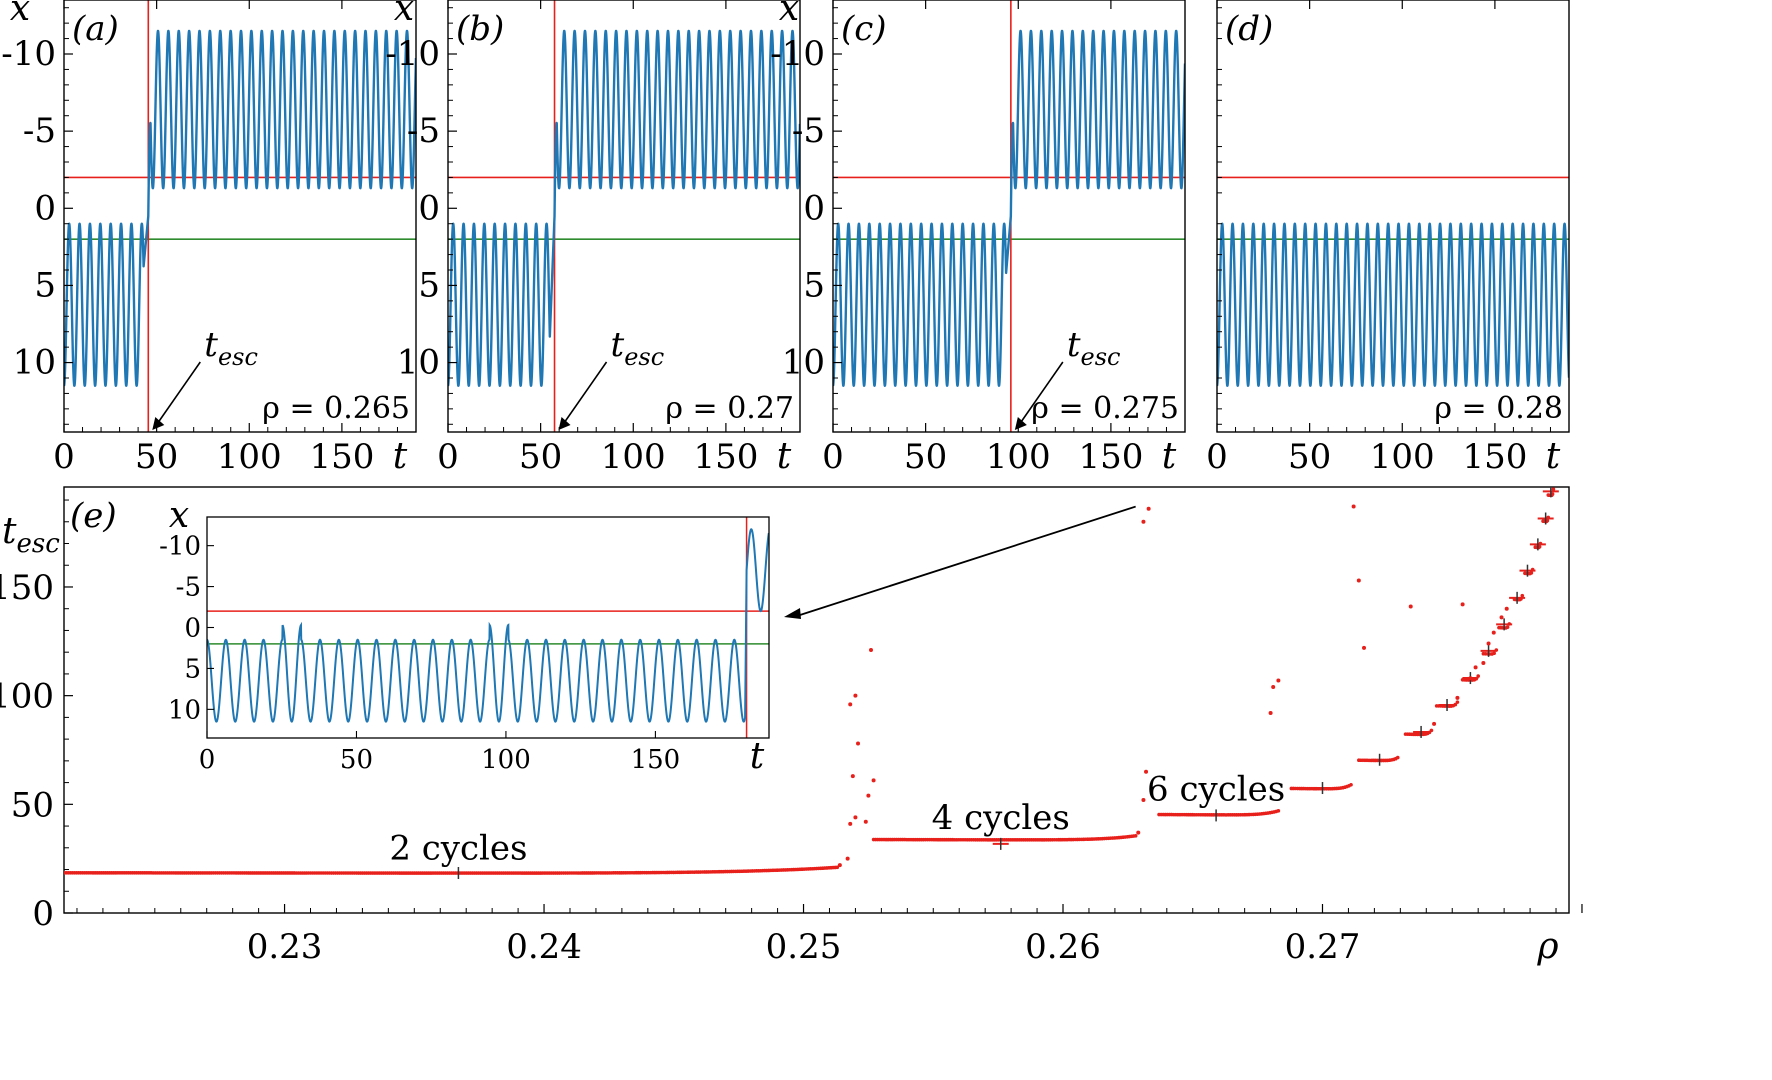  I want to click on panel-a-xtick-label: 150, so click(341, 457).